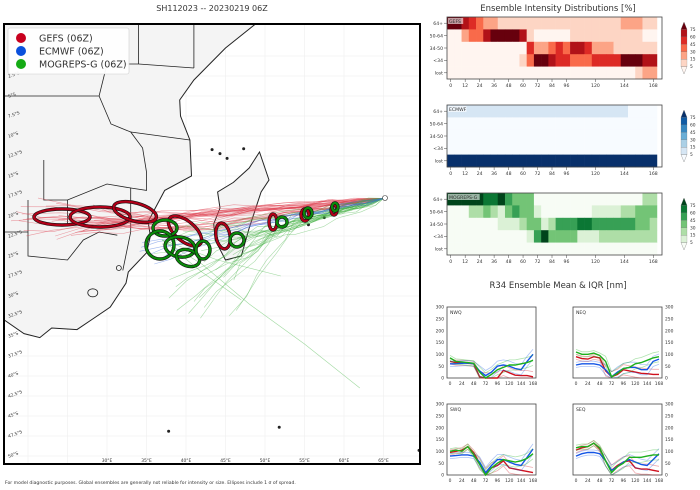 This screenshot has height=490, width=700. I want to click on legend-marker-mogreps-g, so click(21, 64).